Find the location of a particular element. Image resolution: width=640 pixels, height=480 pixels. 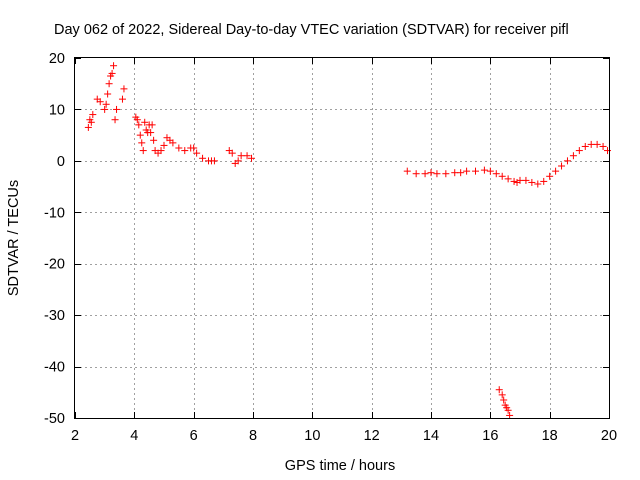

x-tick-label: 18 is located at coordinates (550, 436).